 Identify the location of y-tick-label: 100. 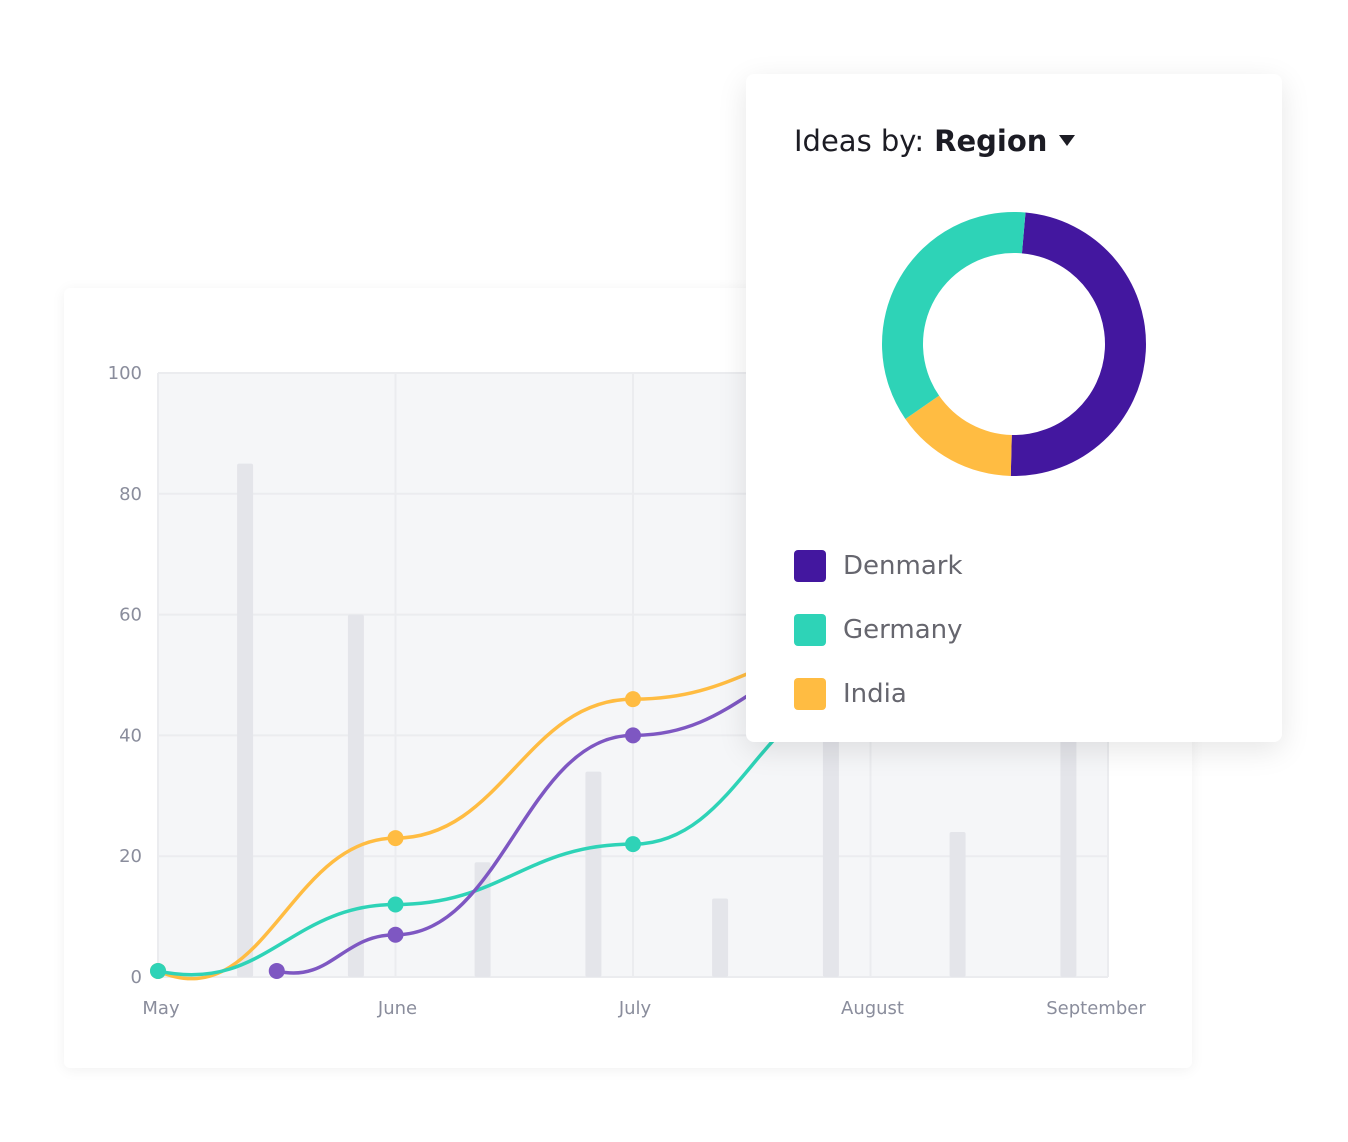
(125, 373).